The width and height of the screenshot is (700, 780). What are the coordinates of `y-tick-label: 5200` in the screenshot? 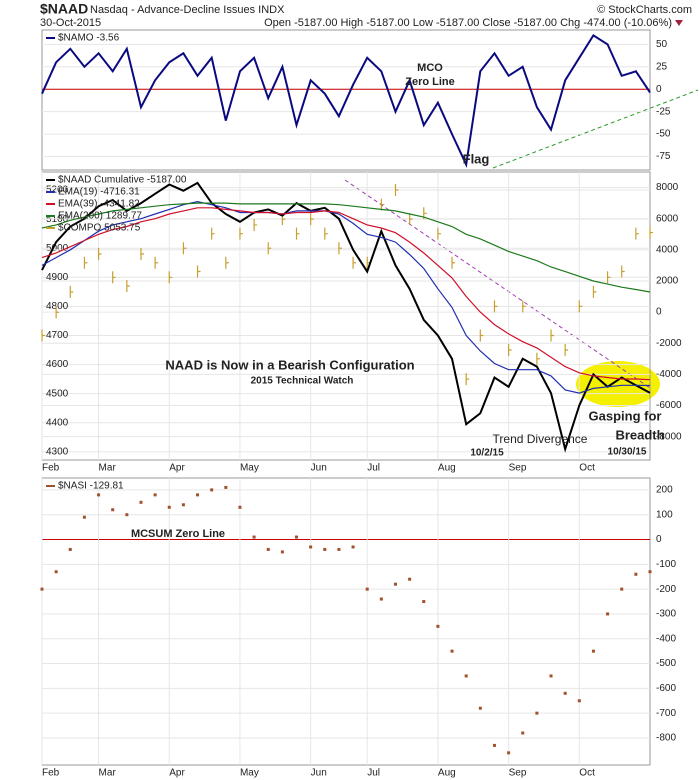 It's located at (57, 190).